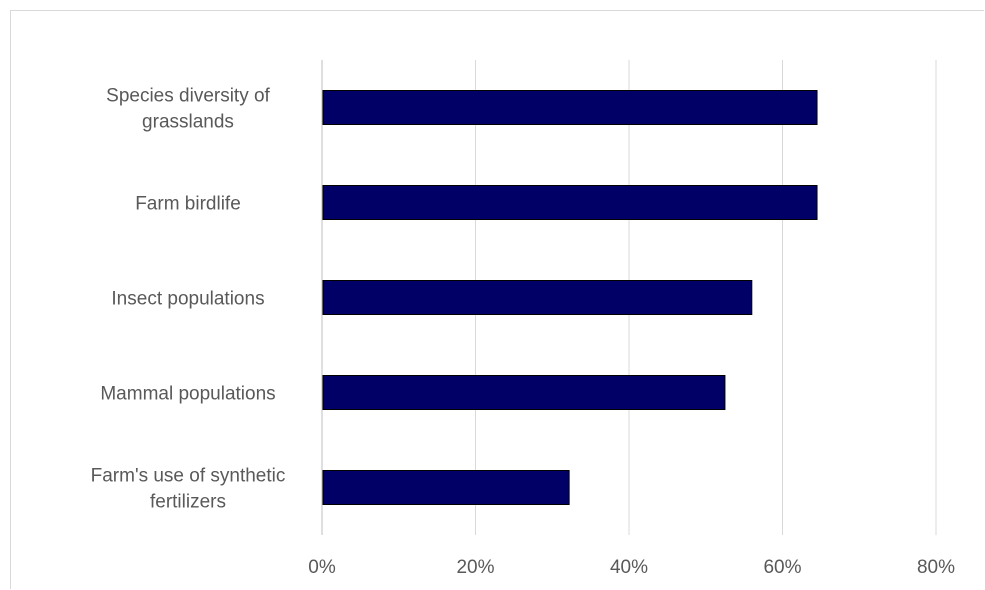 The image size is (985, 590). I want to click on category-label: Species diversity of grasslands, so click(188, 109).